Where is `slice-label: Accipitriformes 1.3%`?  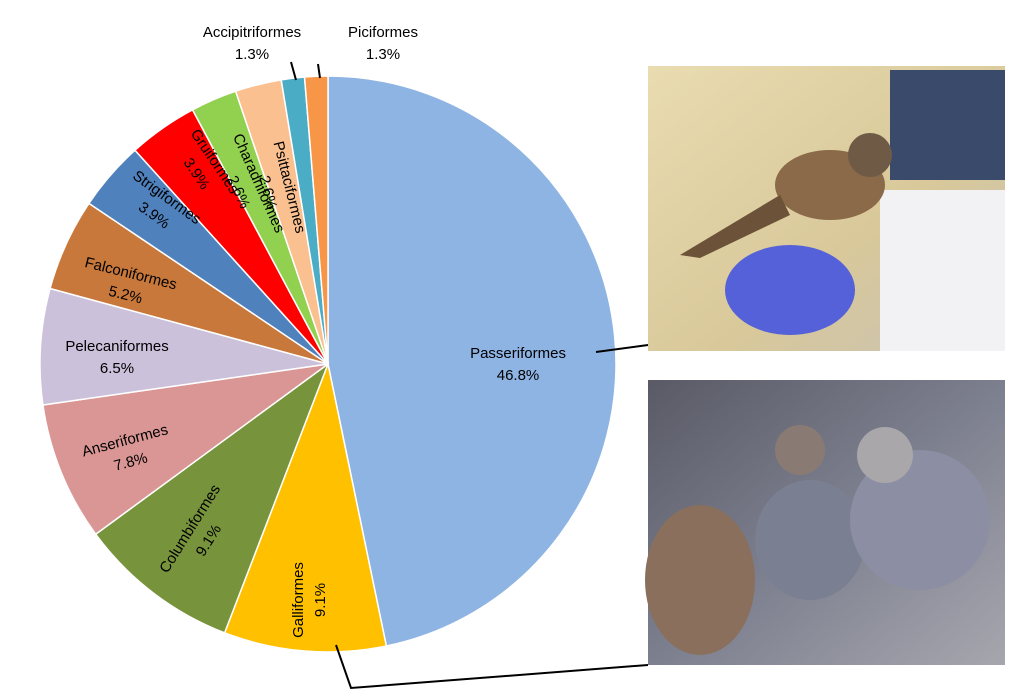 slice-label: Accipitriformes 1.3% is located at coordinates (252, 43).